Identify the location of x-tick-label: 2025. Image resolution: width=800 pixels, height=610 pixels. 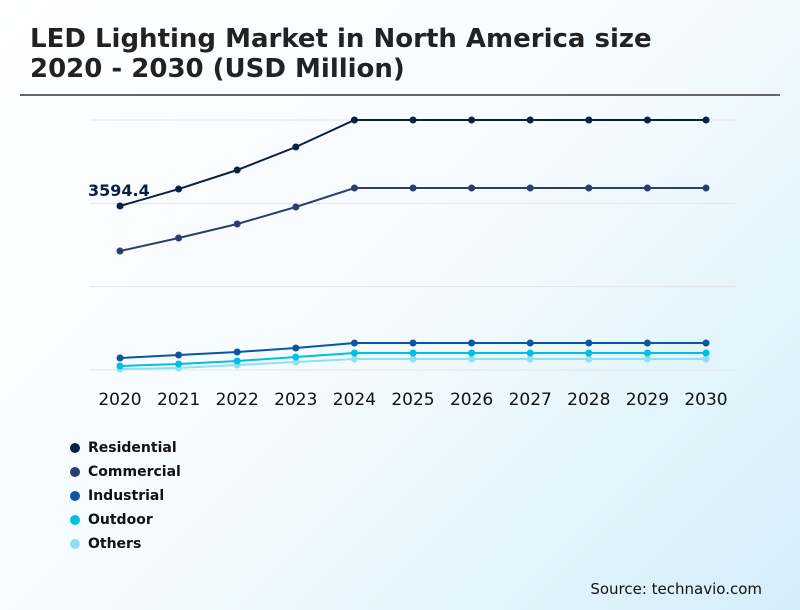
(412, 400).